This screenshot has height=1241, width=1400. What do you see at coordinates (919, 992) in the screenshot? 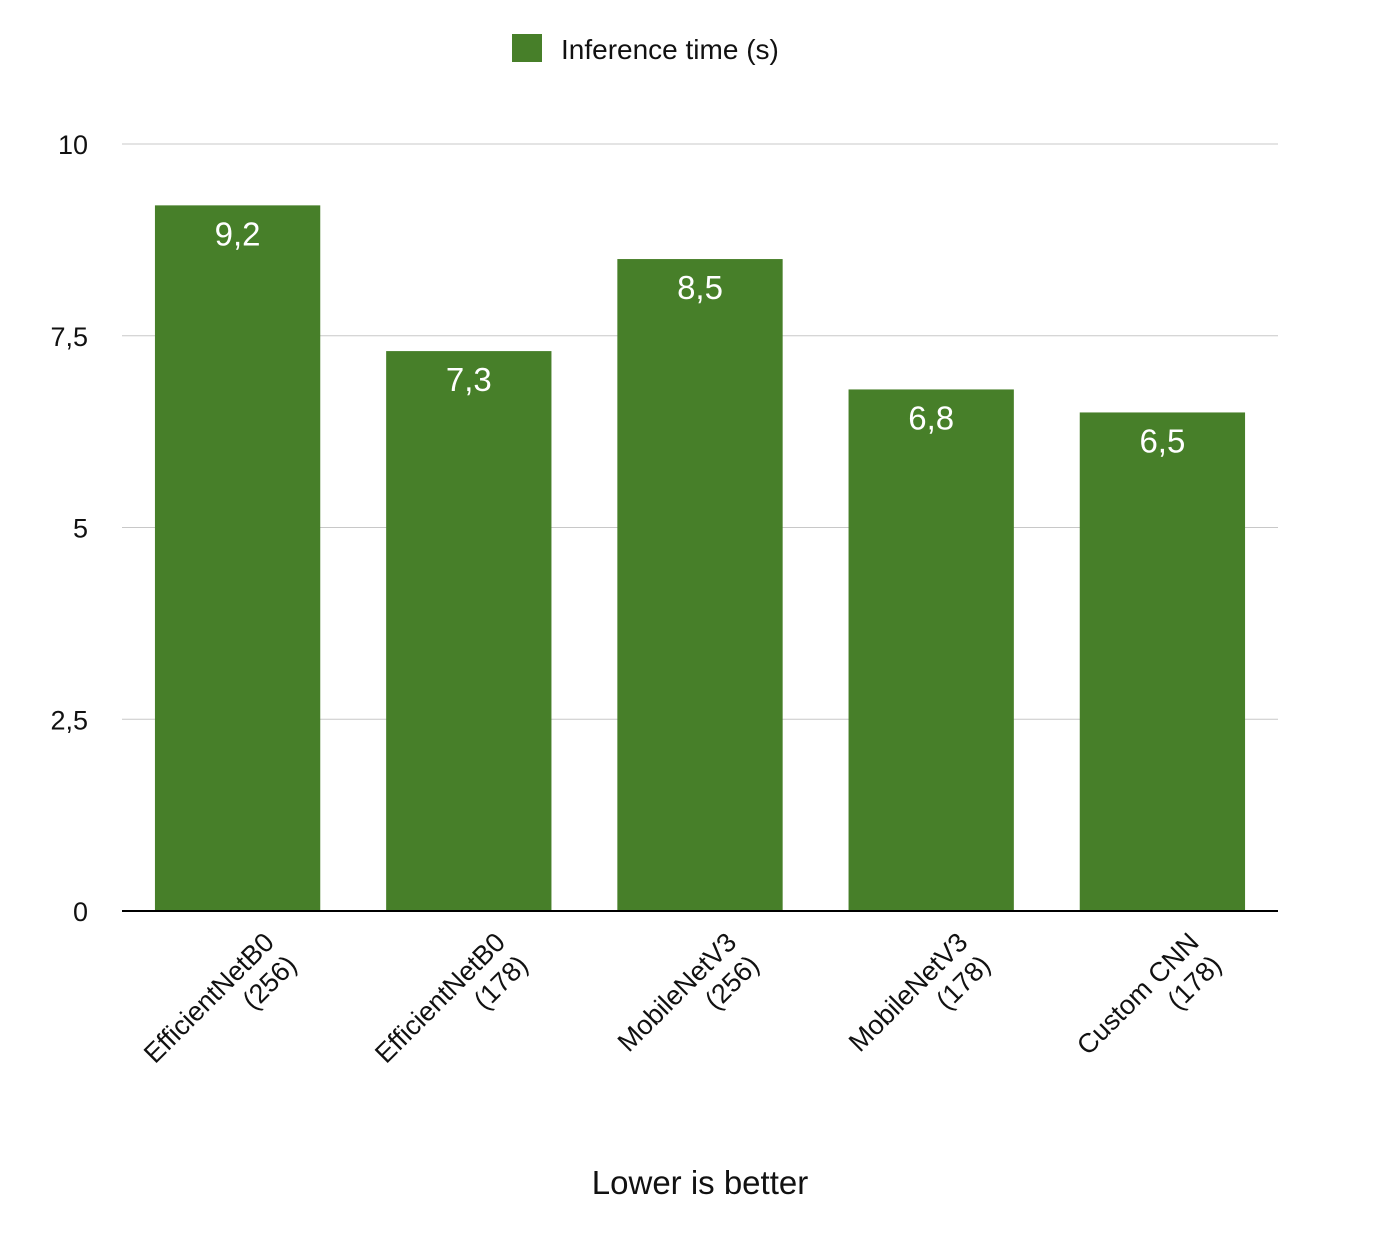
I see `category-label: MobileNetV3(178)` at bounding box center [919, 992].